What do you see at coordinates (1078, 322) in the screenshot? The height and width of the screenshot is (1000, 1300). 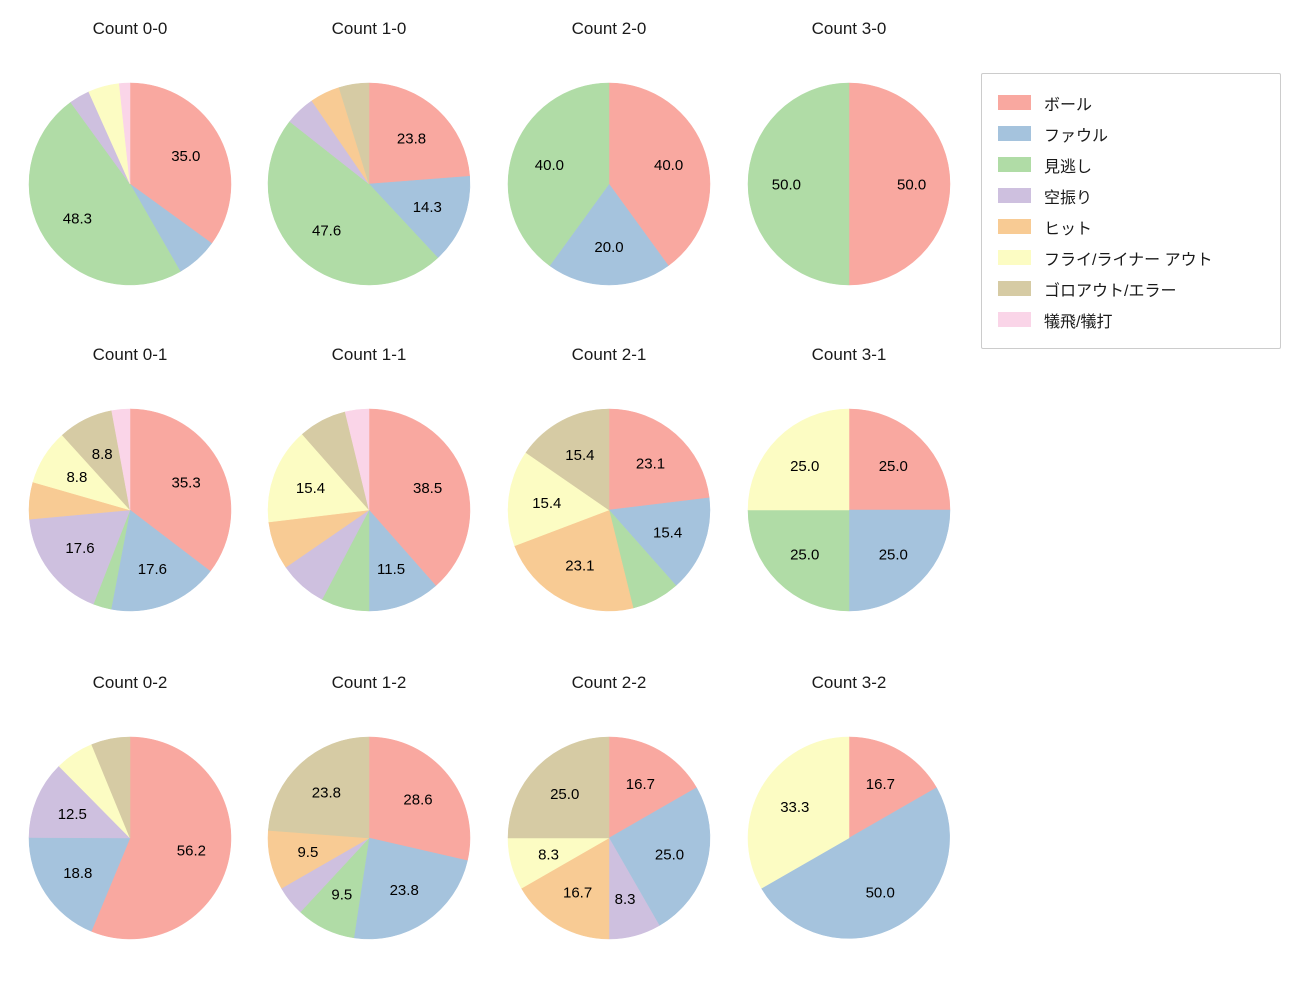 I see `legend-label: 犠飛/犠打` at bounding box center [1078, 322].